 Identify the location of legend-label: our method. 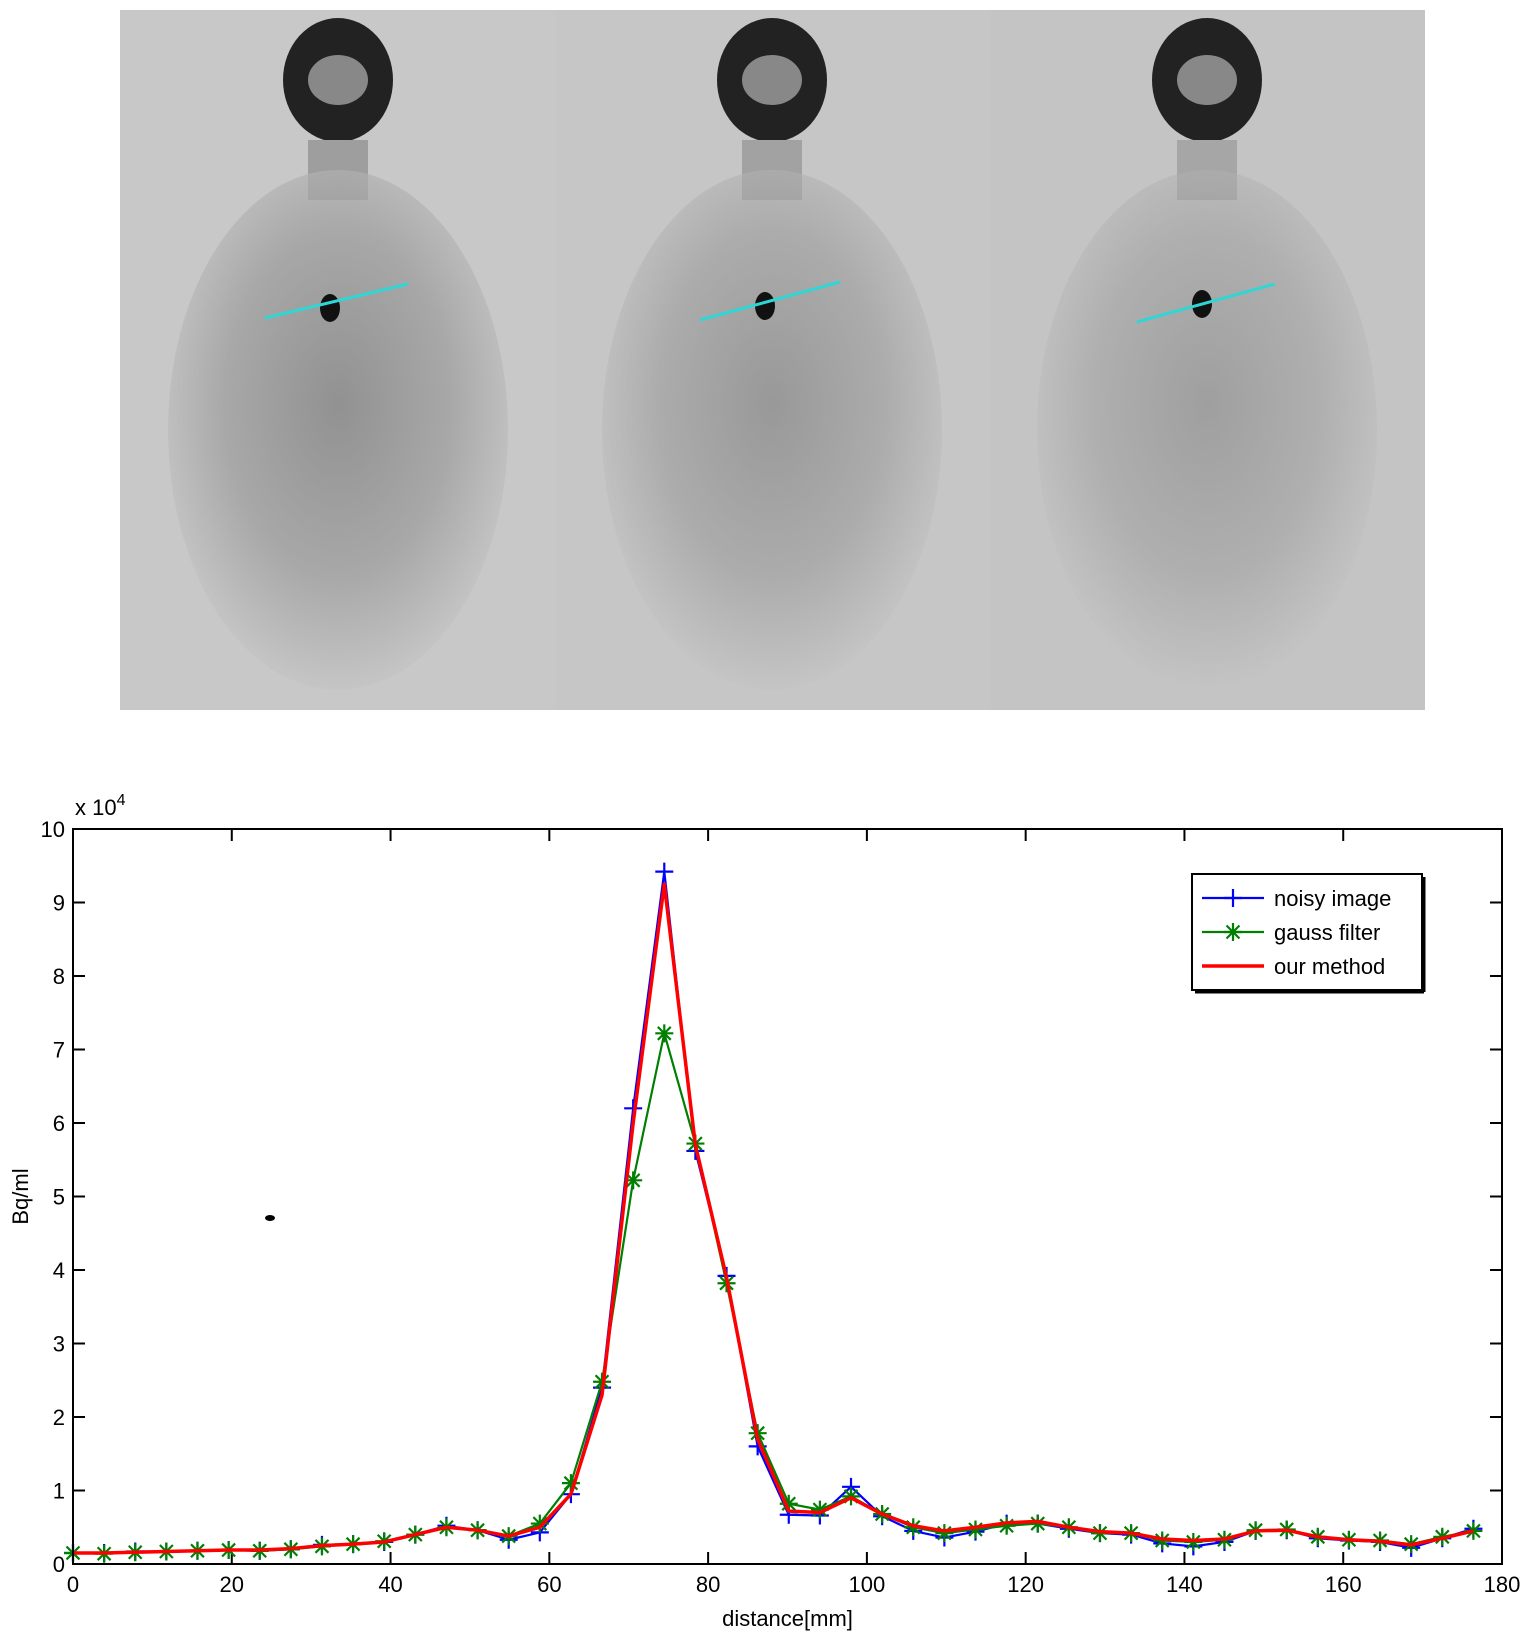
(1329, 966).